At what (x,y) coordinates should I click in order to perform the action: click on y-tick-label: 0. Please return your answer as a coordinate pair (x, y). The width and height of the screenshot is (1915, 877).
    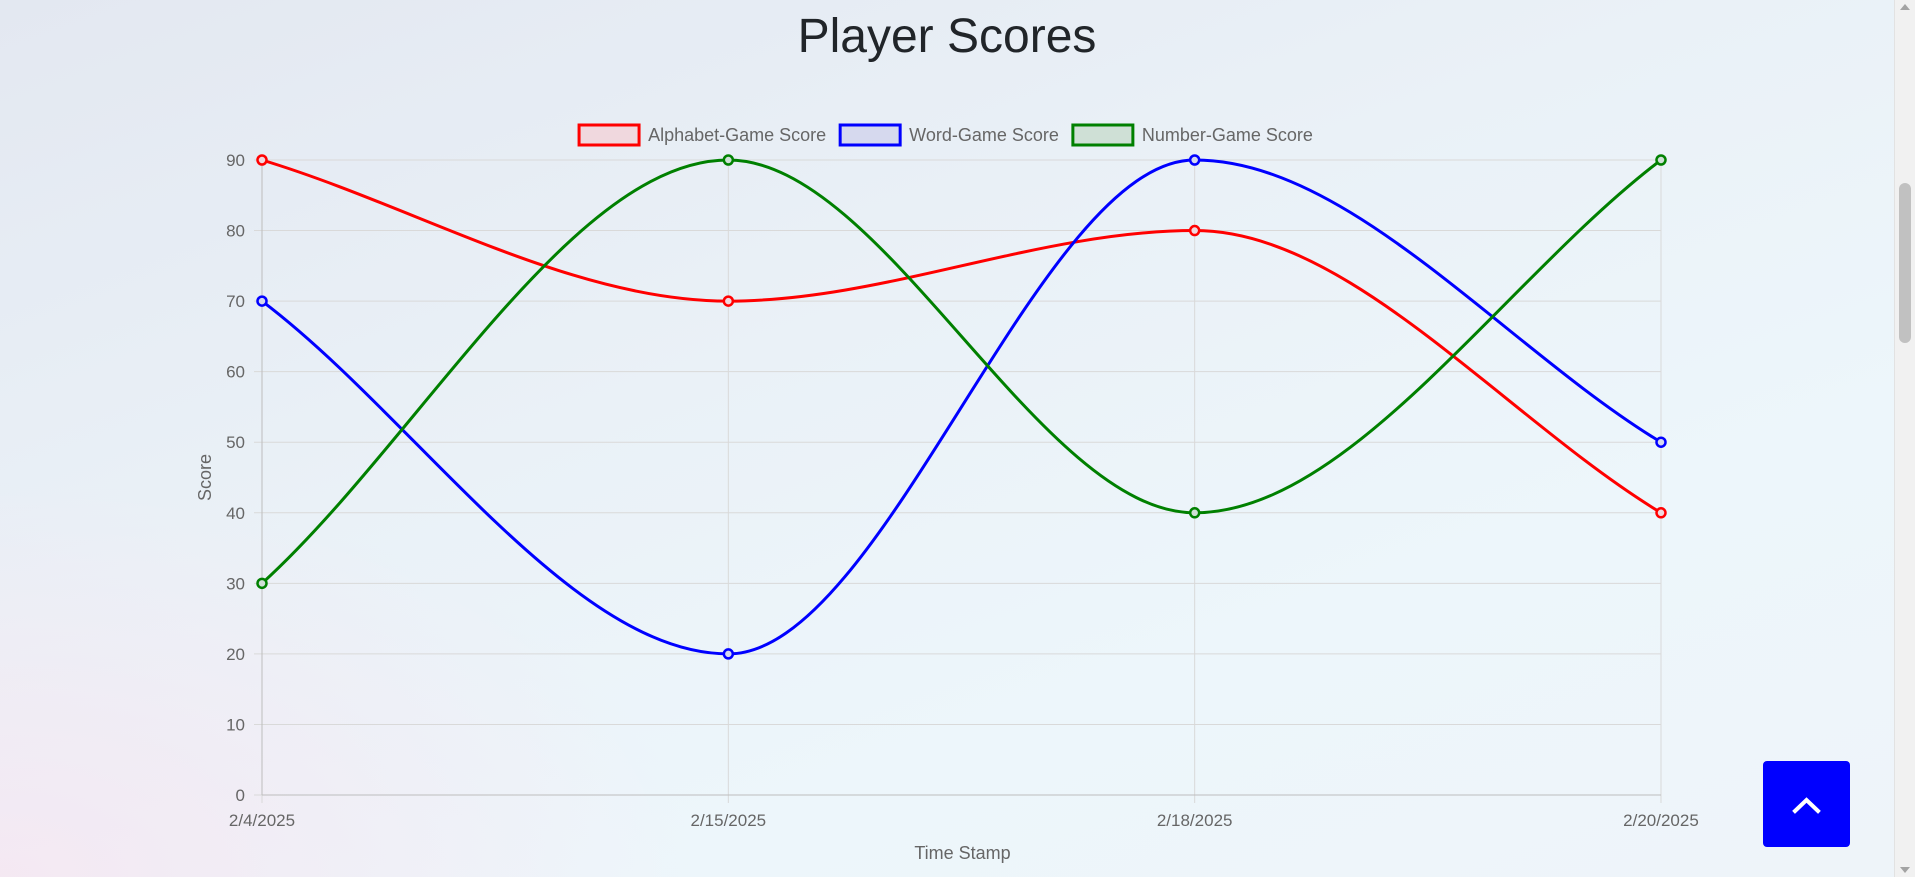
    Looking at the image, I should click on (240, 795).